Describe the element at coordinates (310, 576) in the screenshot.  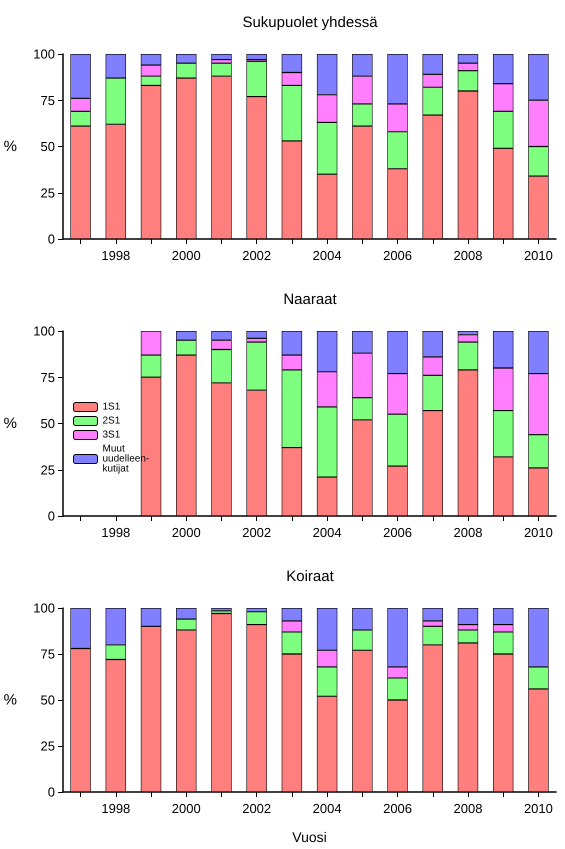
I see `chart-title: Koiraat` at that location.